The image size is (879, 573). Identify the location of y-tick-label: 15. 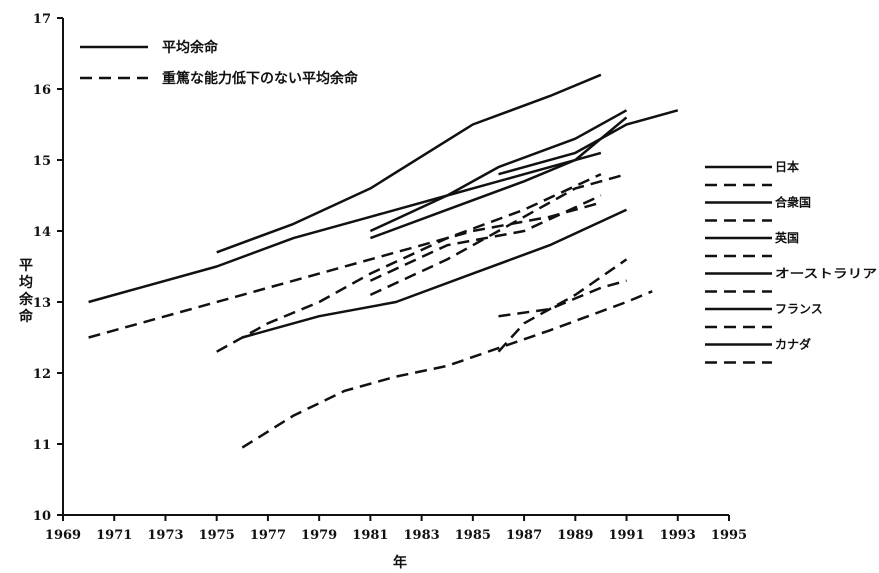
(42, 161).